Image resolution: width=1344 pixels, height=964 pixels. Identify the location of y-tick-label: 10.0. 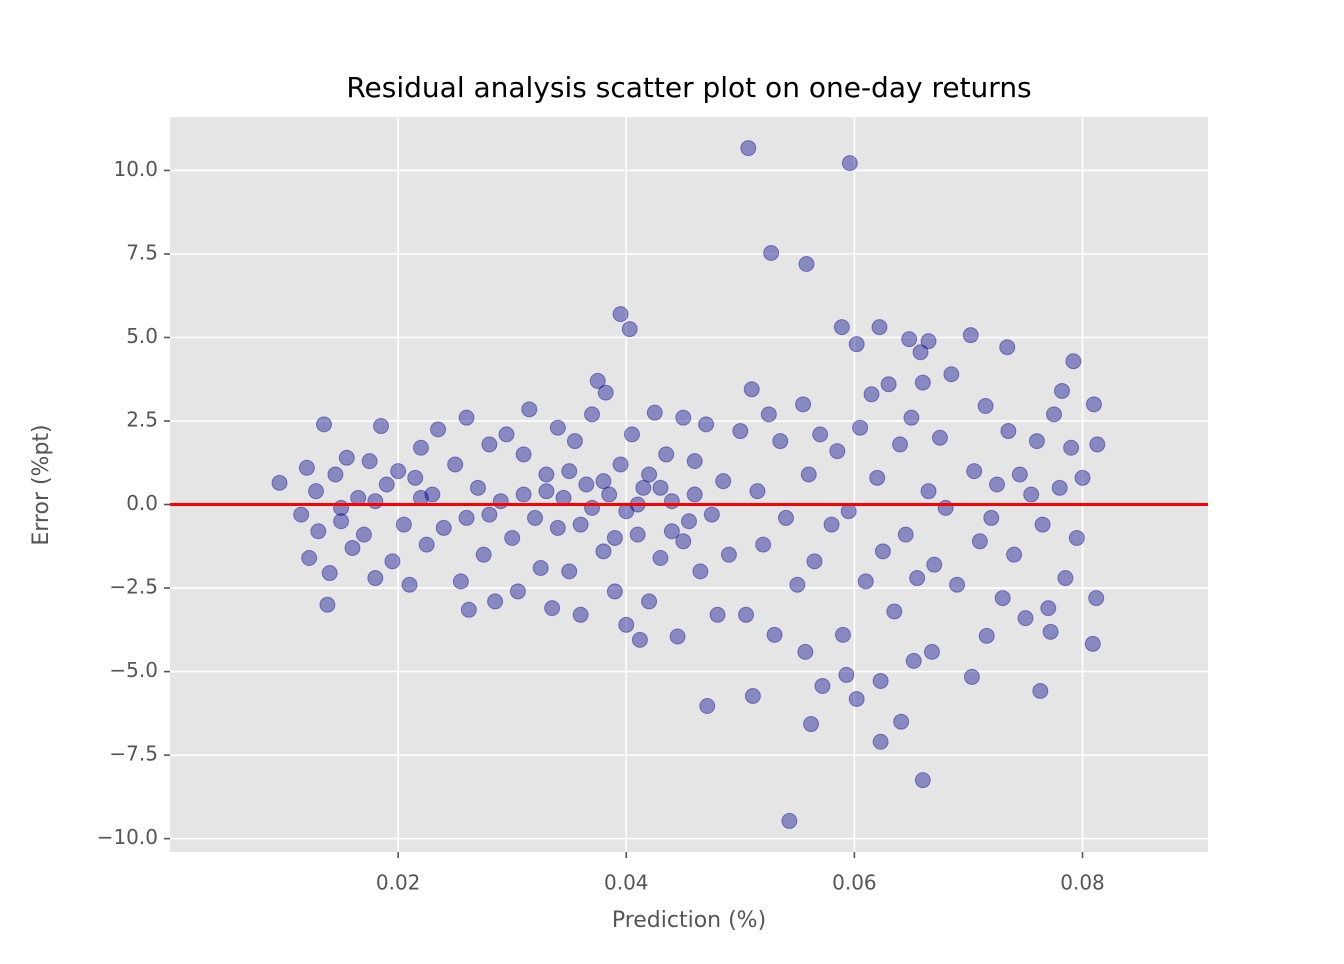
(135, 169).